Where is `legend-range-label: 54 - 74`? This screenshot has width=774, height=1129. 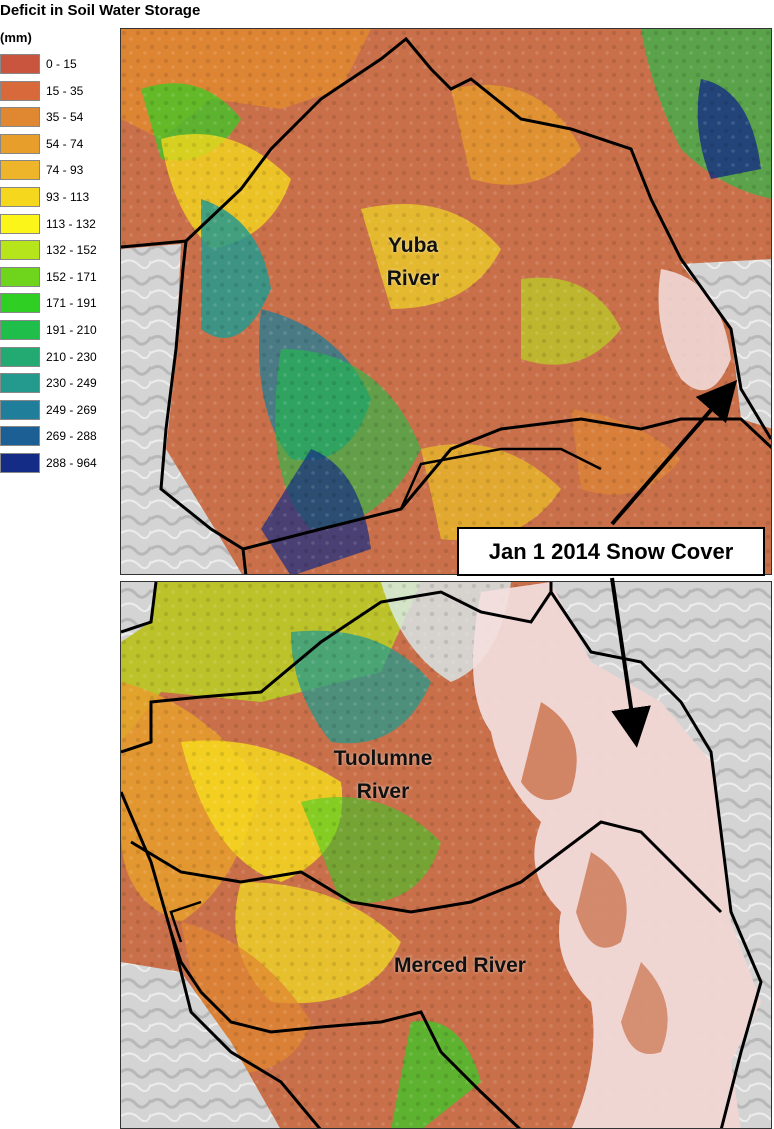 legend-range-label: 54 - 74 is located at coordinates (65, 143).